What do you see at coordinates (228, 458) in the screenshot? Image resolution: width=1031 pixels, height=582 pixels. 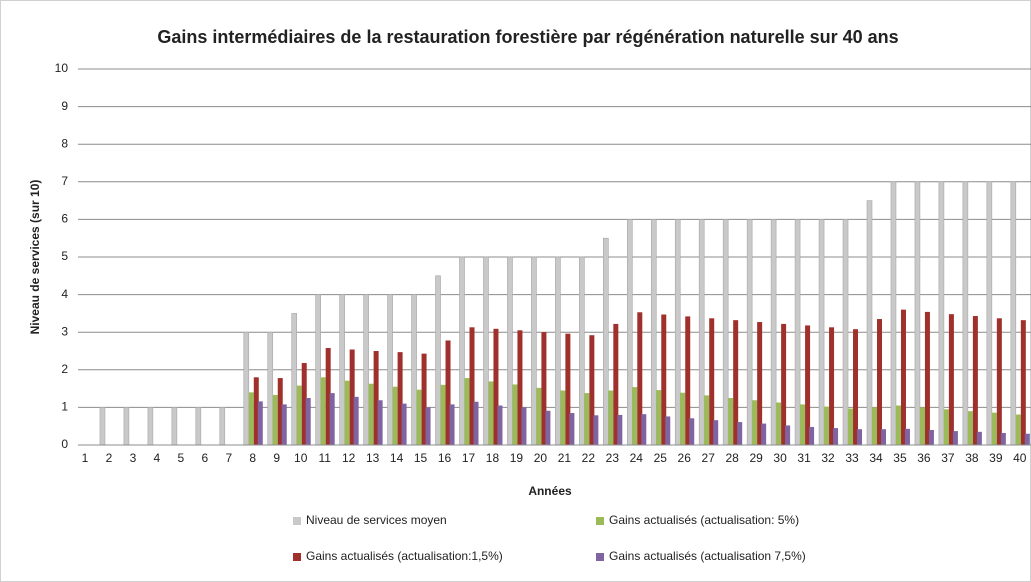 I see `x-tick-label: 7` at bounding box center [228, 458].